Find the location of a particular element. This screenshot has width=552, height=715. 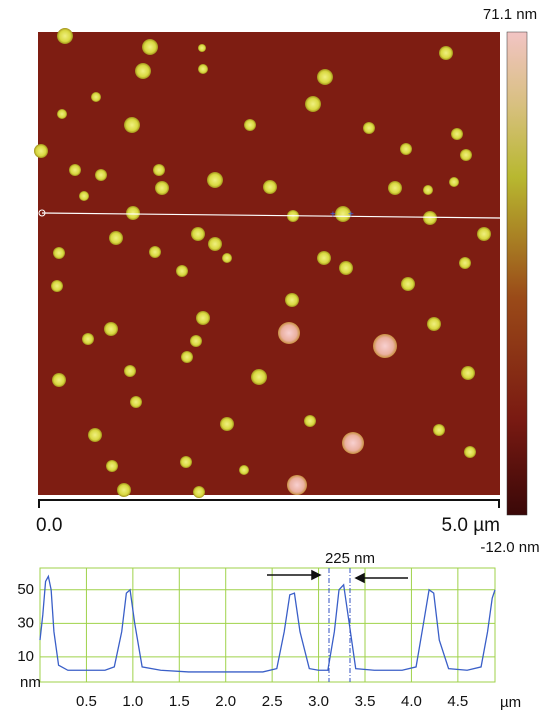

x-tick-label: 3.5 is located at coordinates (365, 701).